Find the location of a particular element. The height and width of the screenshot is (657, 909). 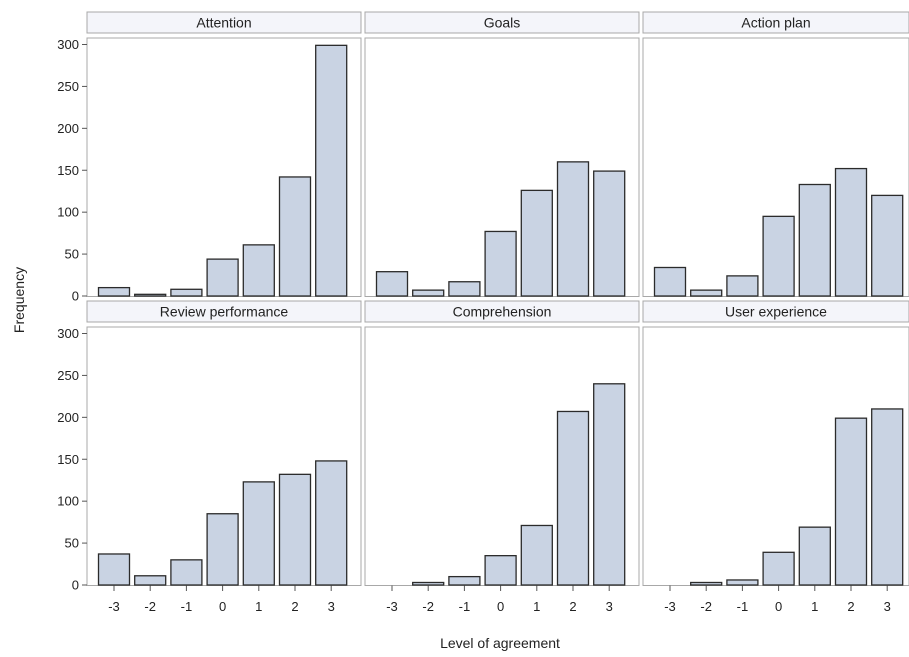

bar-goals--3 is located at coordinates (392, 284).